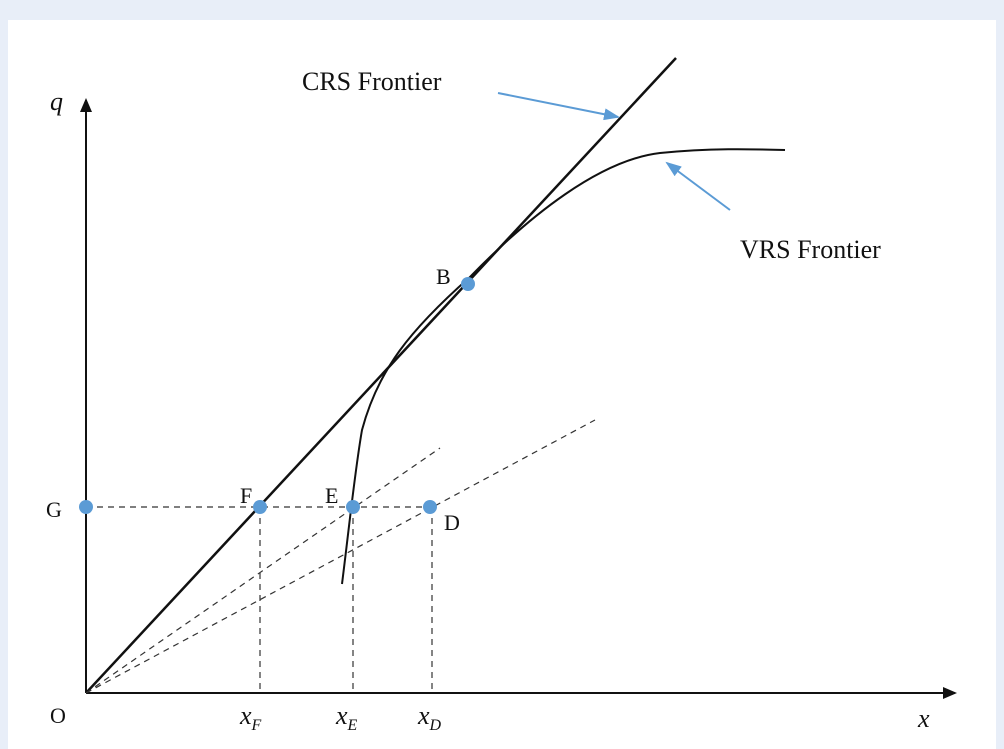 The height and width of the screenshot is (749, 1004). What do you see at coordinates (256, 725) in the screenshot?
I see `tick-xF-sub: F` at bounding box center [256, 725].